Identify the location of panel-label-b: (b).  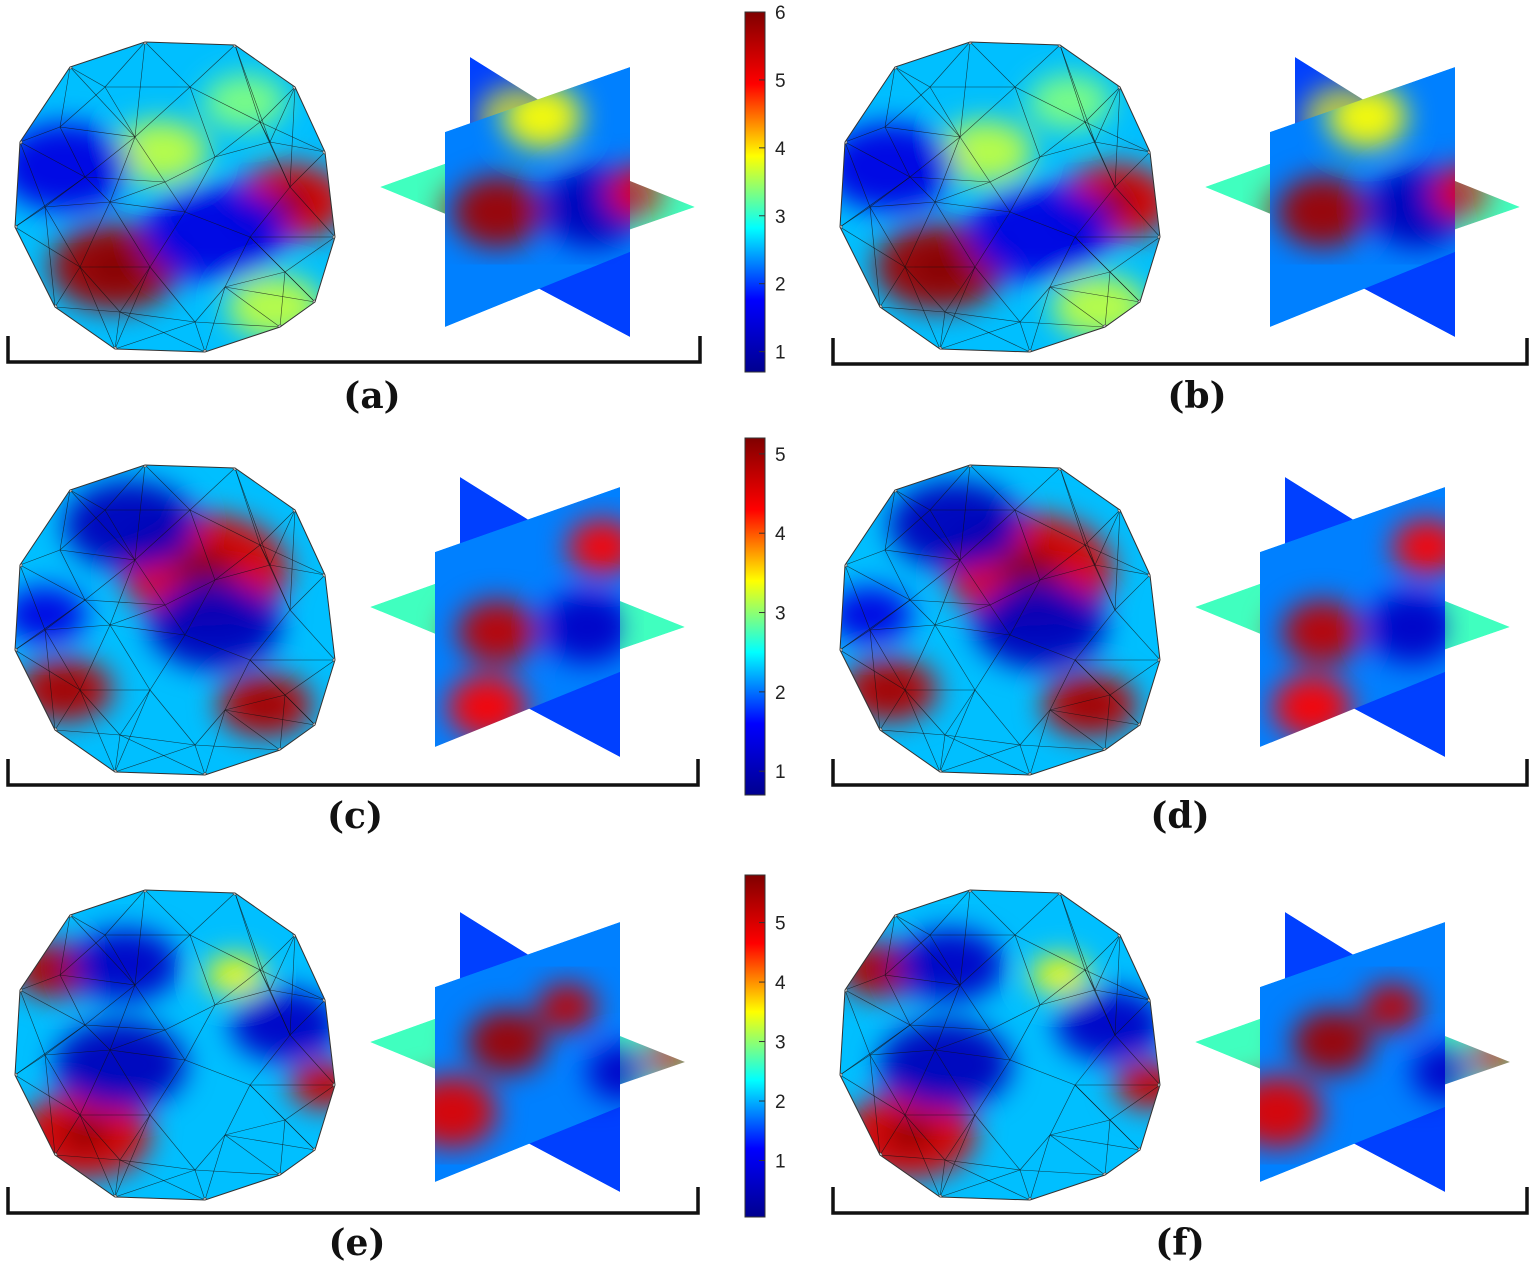
(1197, 396).